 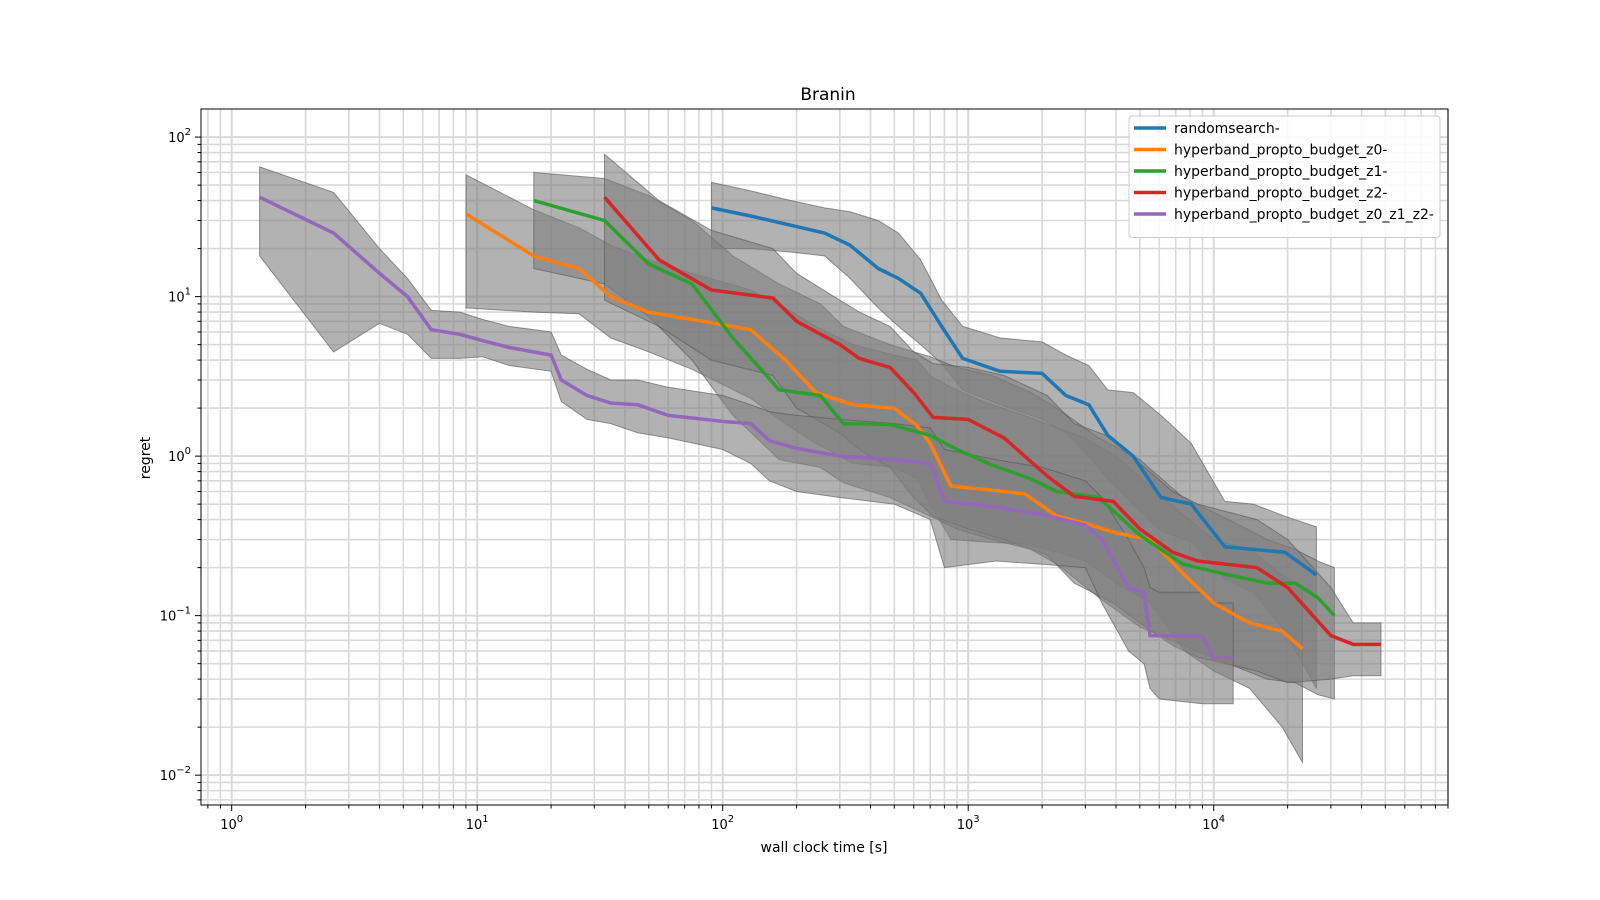 I want to click on legend-label-3: hyperband_propto_budget_z1-, so click(x=1280, y=172).